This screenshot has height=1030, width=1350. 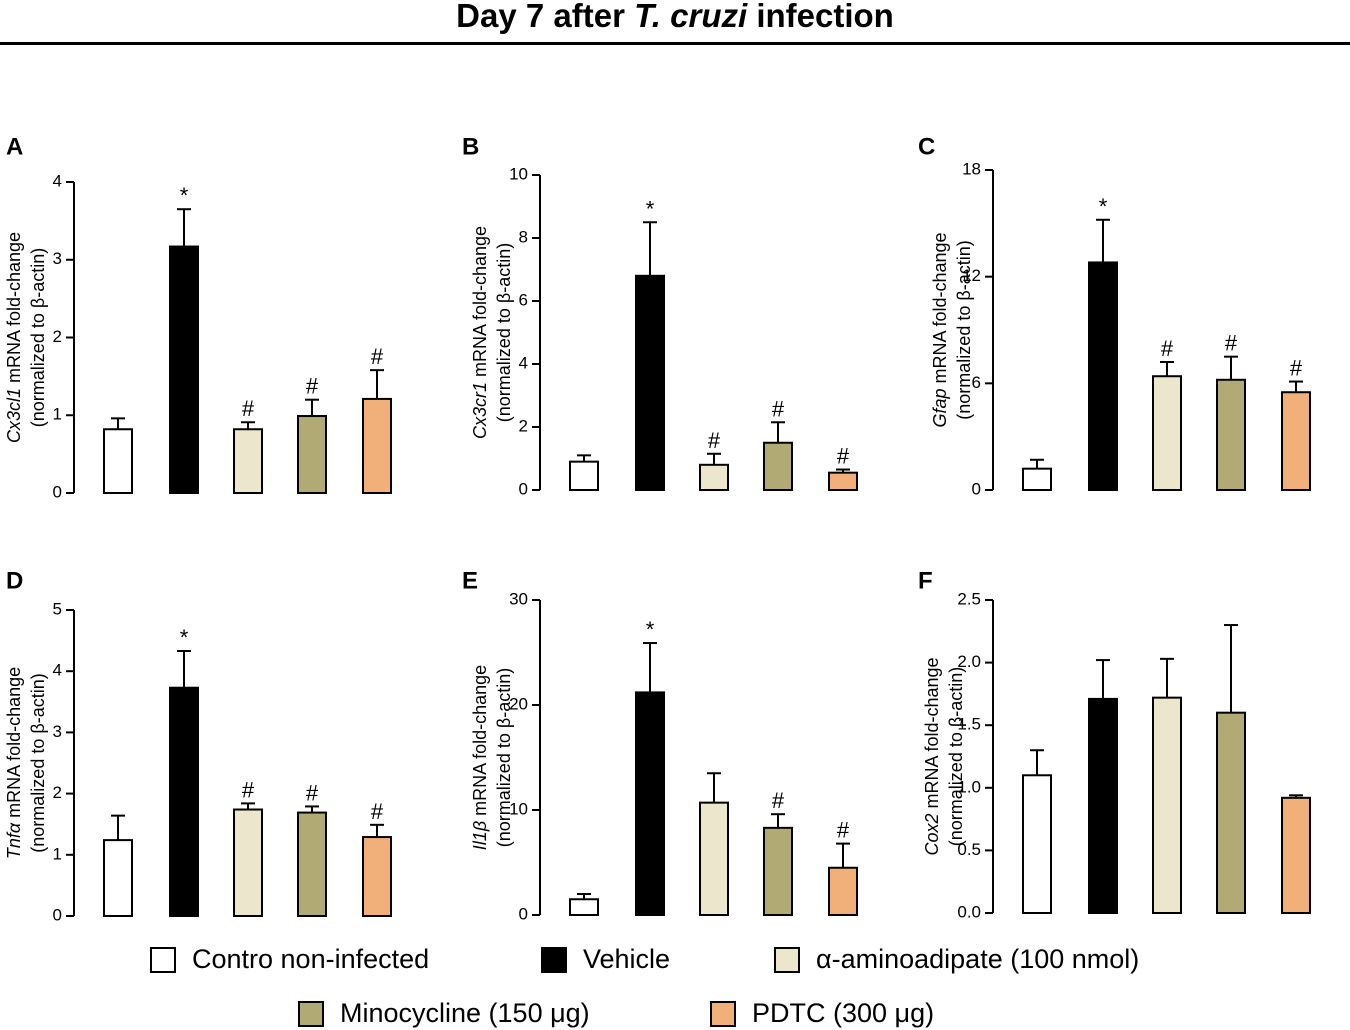 What do you see at coordinates (843, 891) in the screenshot?
I see `panel-e-bar-pdtc` at bounding box center [843, 891].